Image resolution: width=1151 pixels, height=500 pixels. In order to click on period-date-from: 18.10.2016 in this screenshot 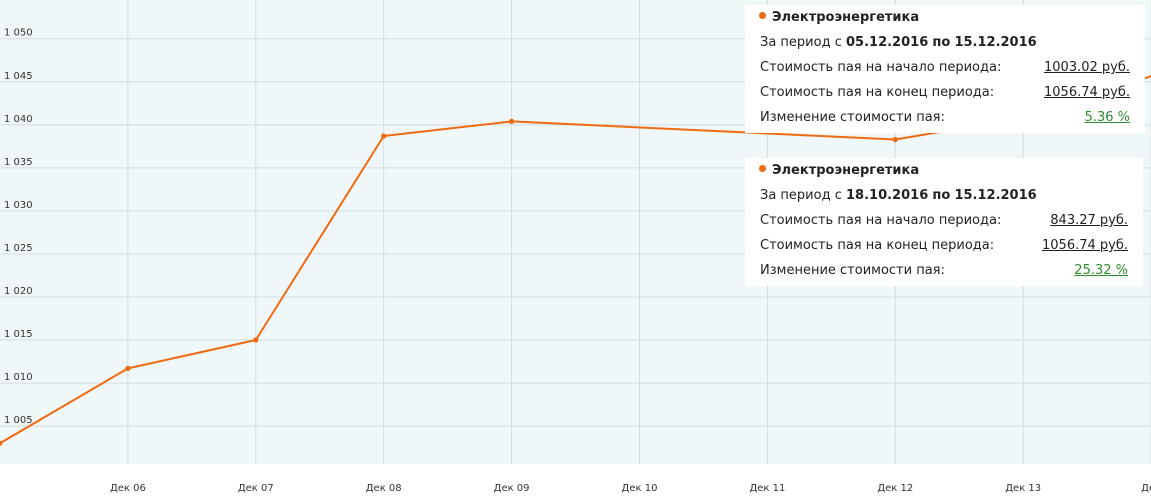, I will do `click(887, 195)`.